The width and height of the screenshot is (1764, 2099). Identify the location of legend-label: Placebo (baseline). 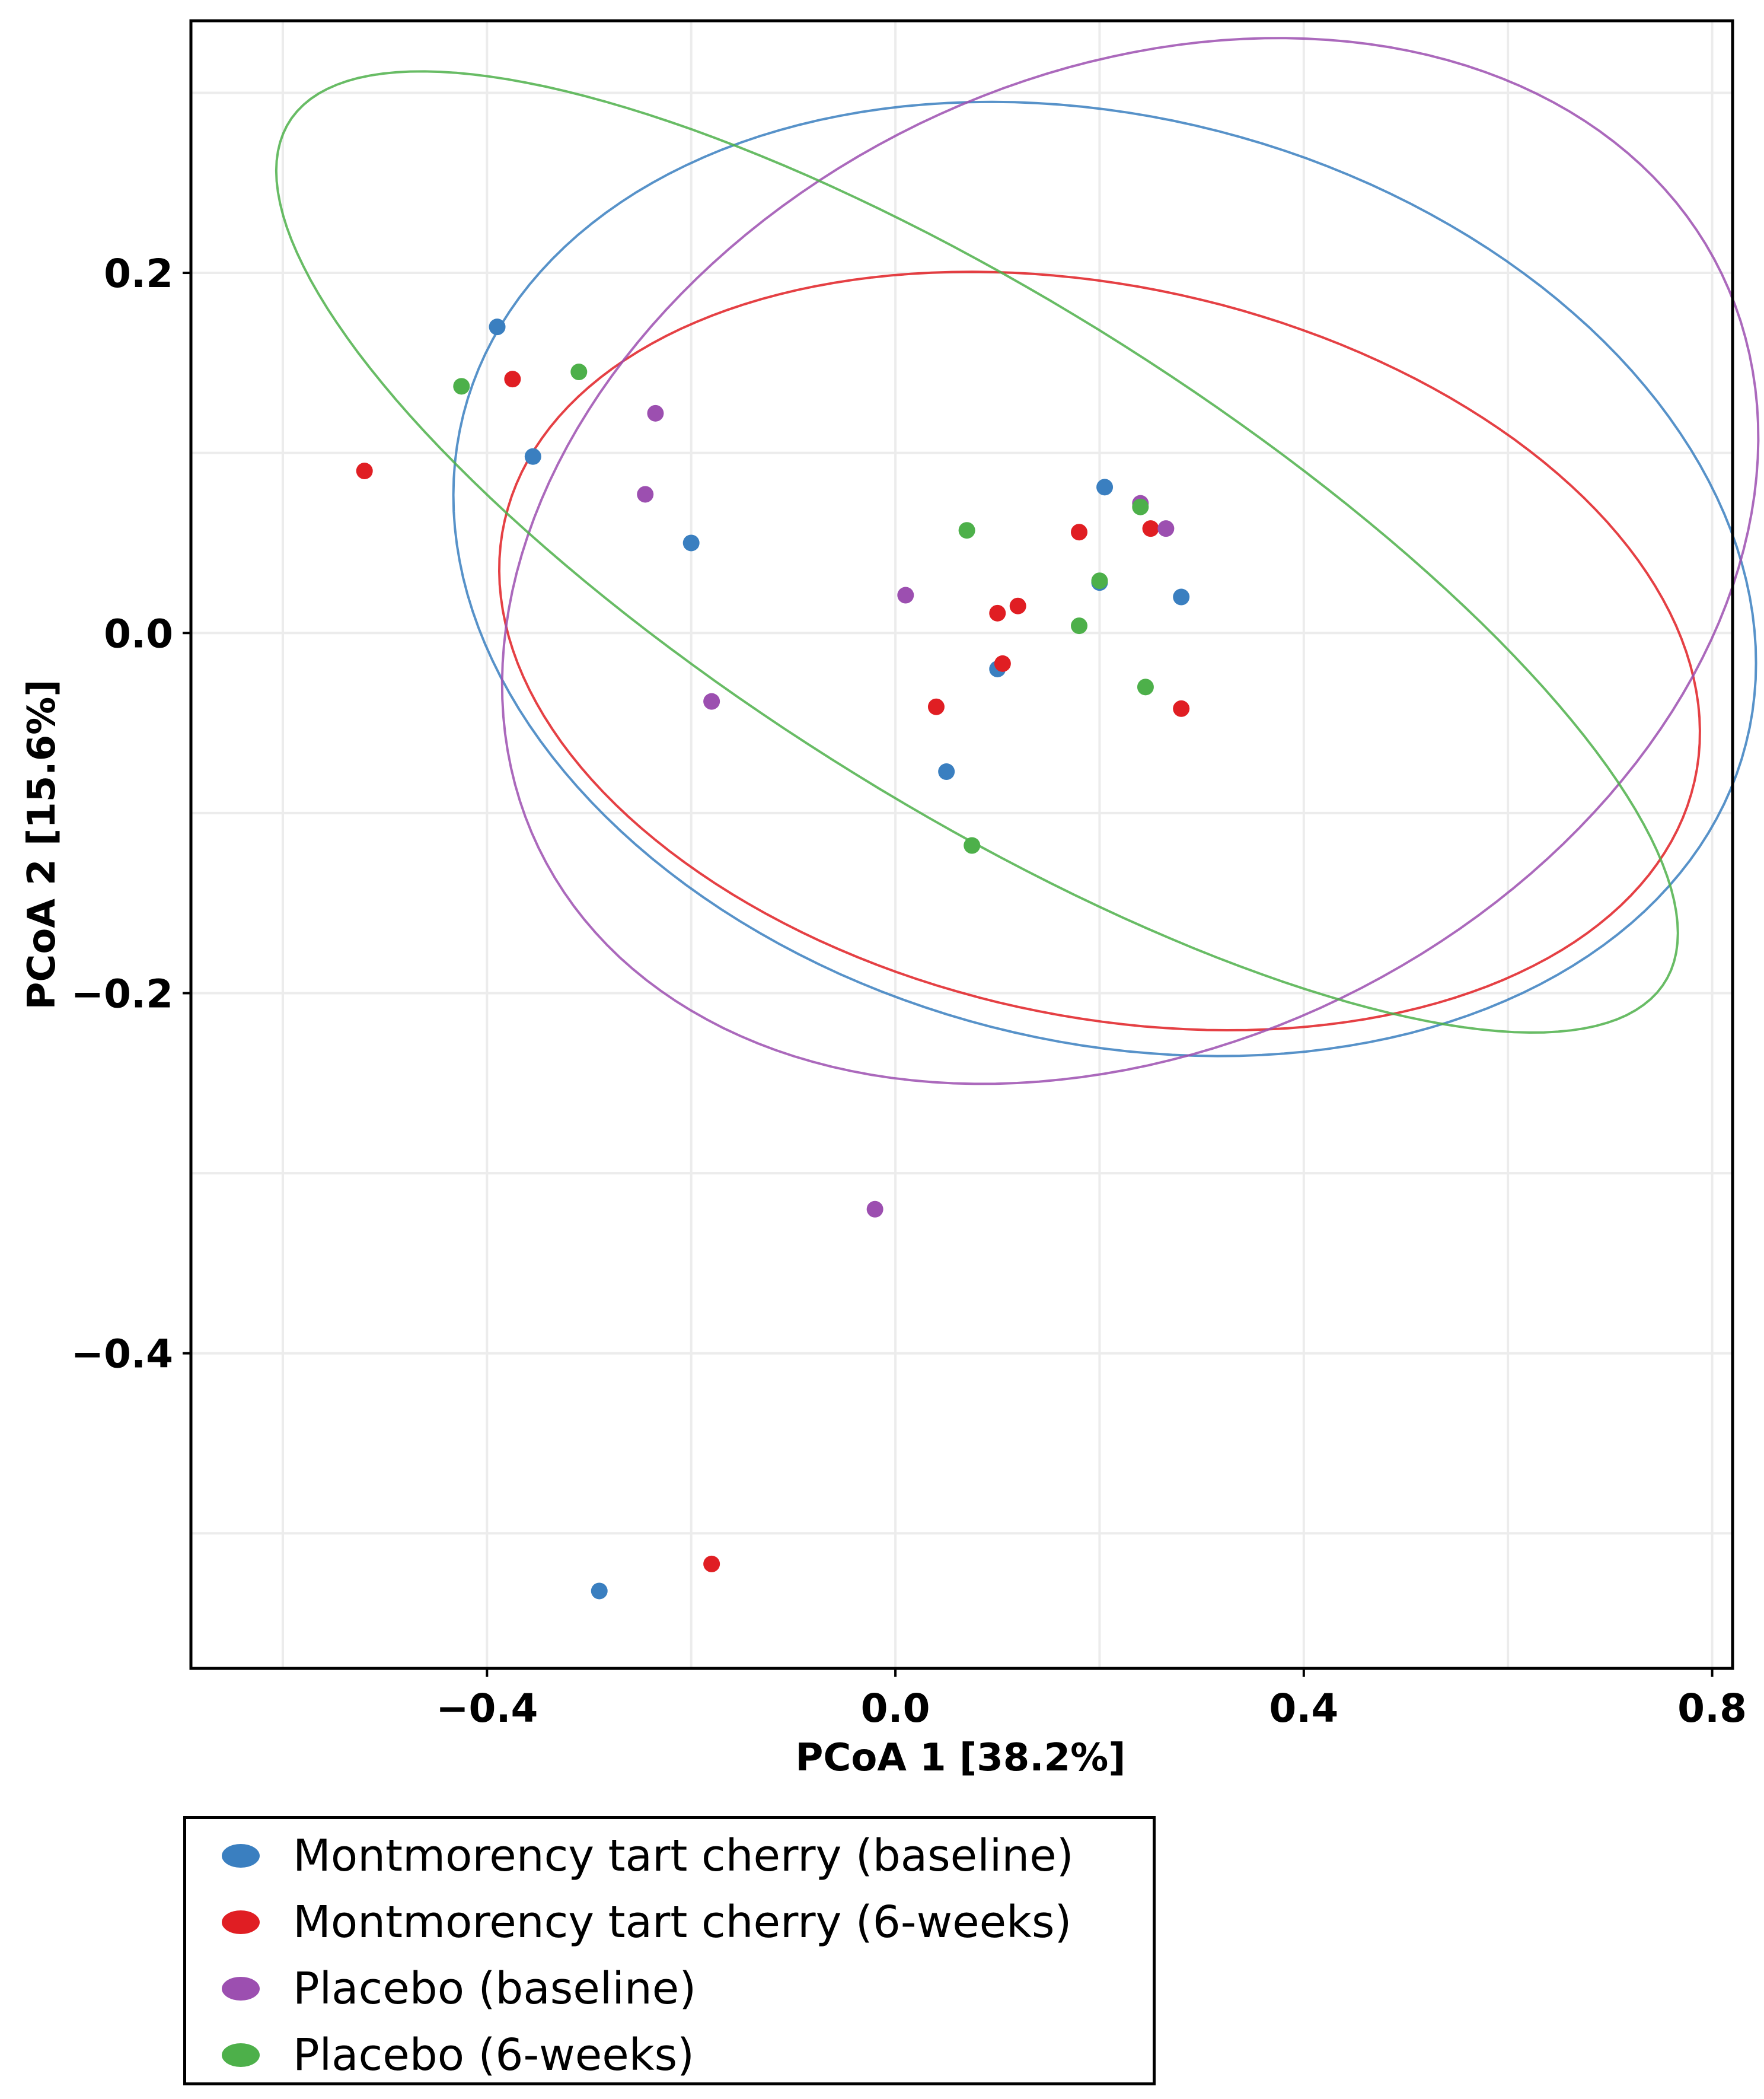
(495, 1988).